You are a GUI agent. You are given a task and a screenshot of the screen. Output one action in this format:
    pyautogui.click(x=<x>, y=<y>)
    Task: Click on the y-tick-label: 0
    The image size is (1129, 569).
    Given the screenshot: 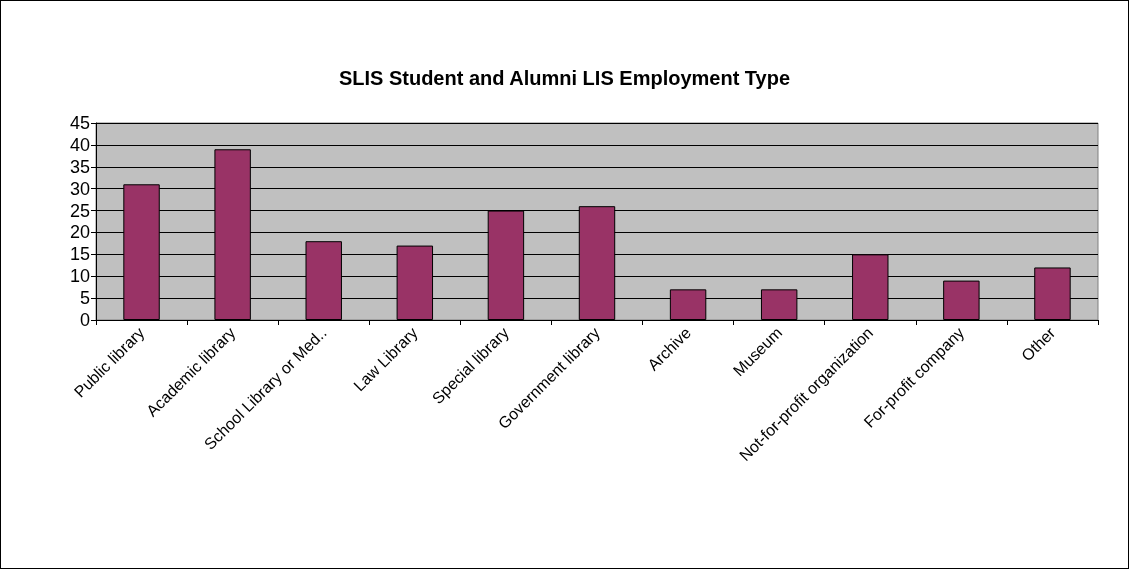 What is the action you would take?
    pyautogui.click(x=84, y=320)
    